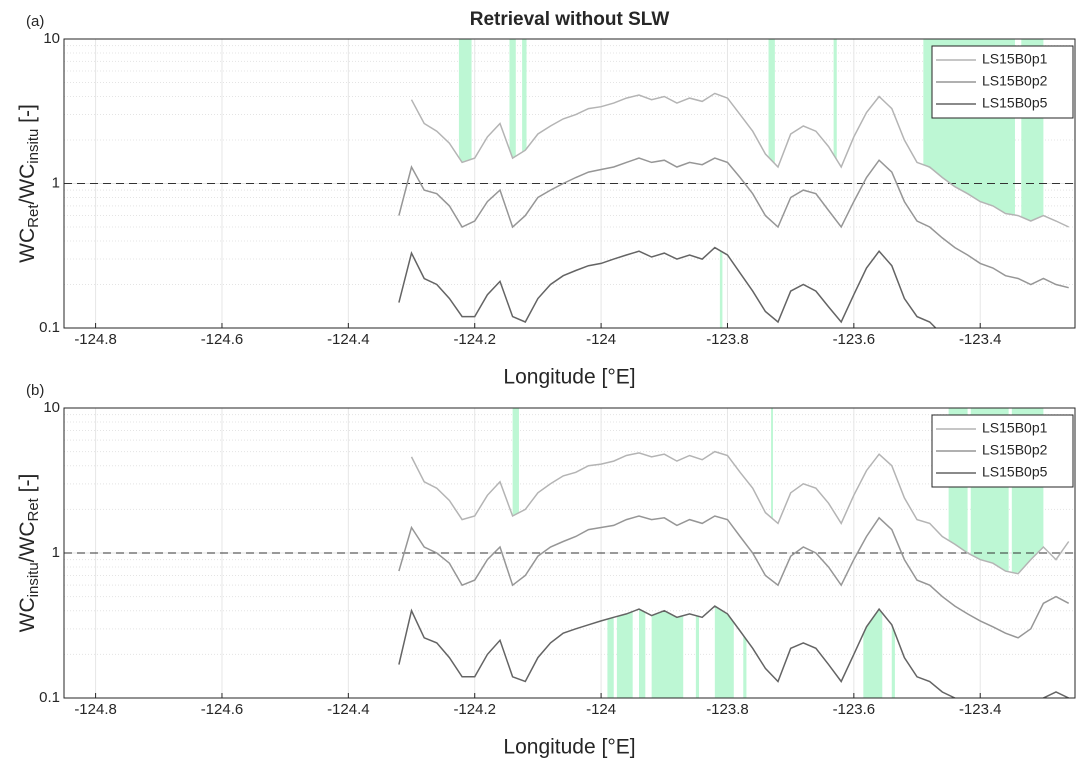  What do you see at coordinates (35, 390) in the screenshot?
I see `panel-label: (b)` at bounding box center [35, 390].